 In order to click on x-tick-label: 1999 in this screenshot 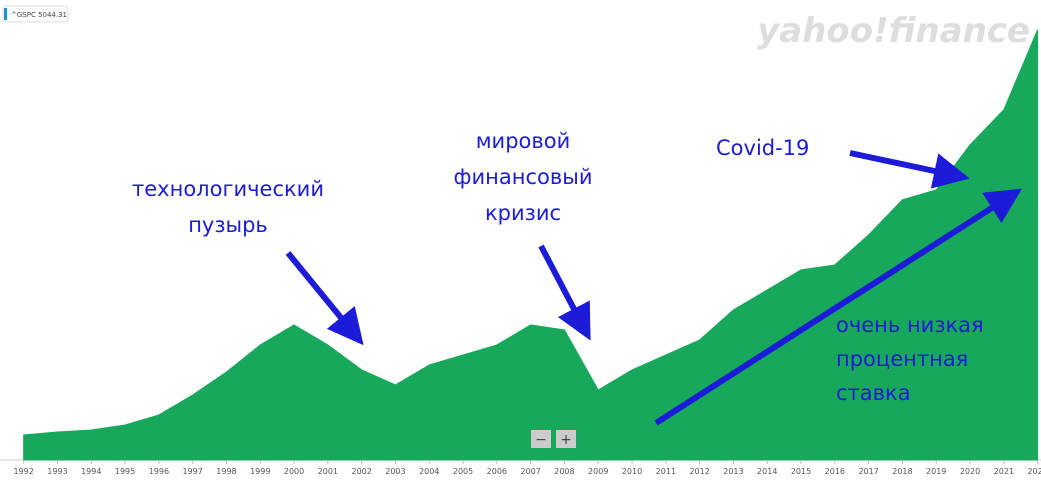, I will do `click(260, 471)`.